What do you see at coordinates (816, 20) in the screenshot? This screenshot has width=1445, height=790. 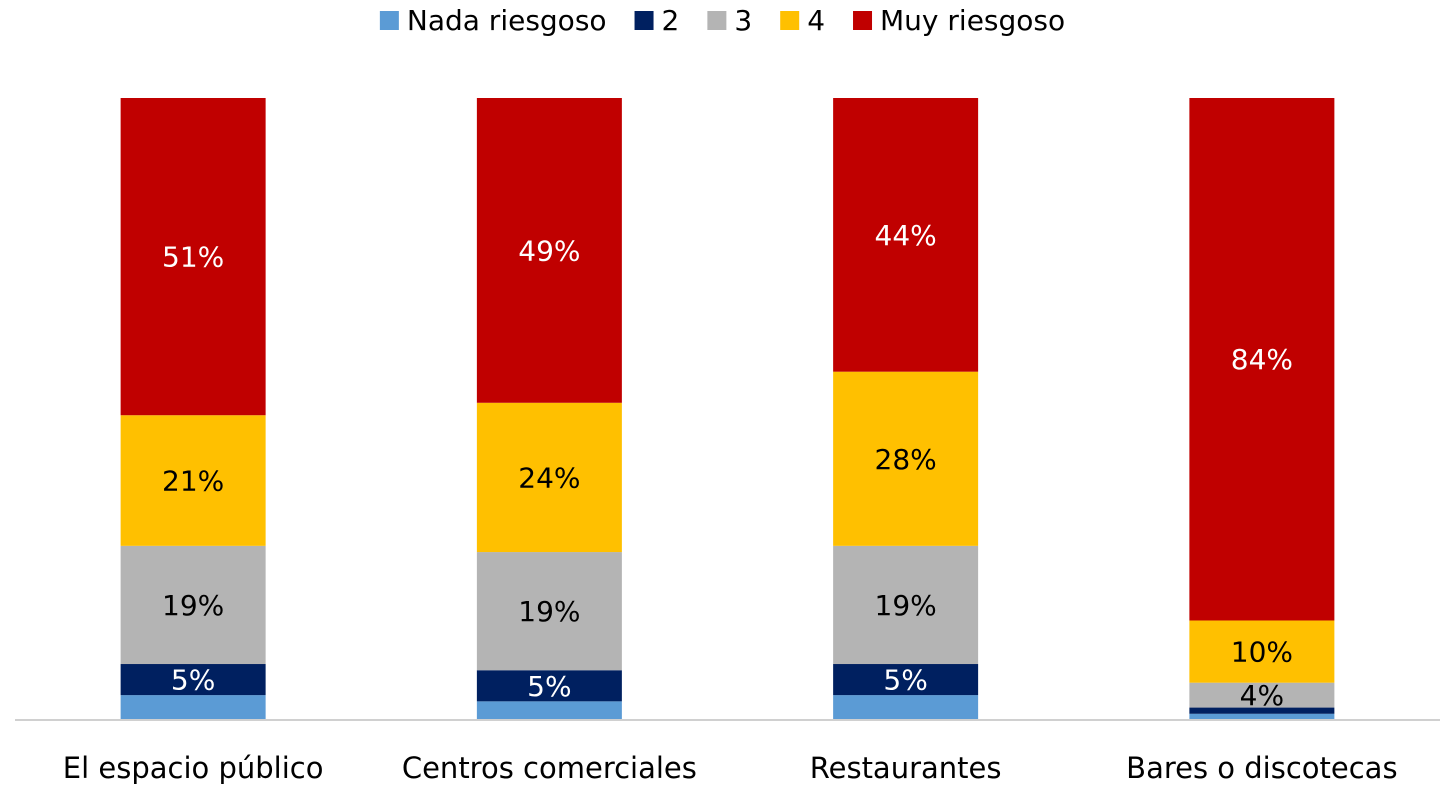 I see `legend-label: 4` at bounding box center [816, 20].